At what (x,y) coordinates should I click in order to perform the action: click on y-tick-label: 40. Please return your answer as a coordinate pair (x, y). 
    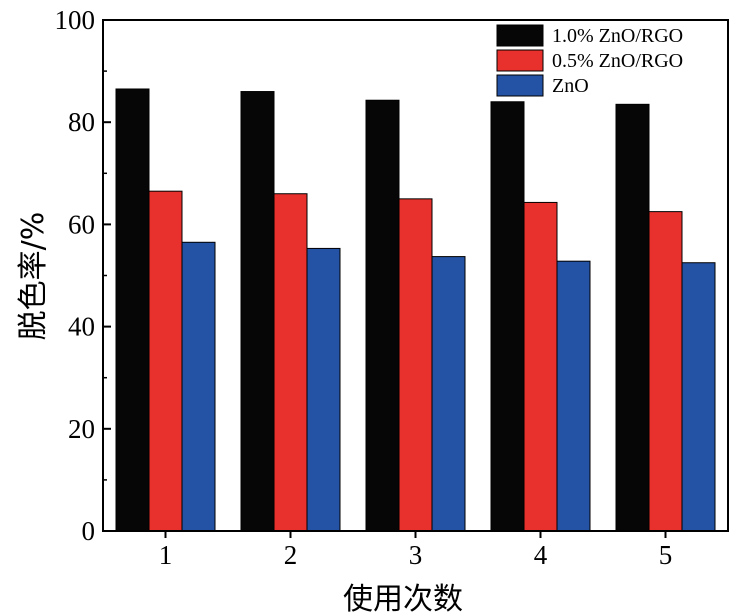
    Looking at the image, I should click on (81, 327).